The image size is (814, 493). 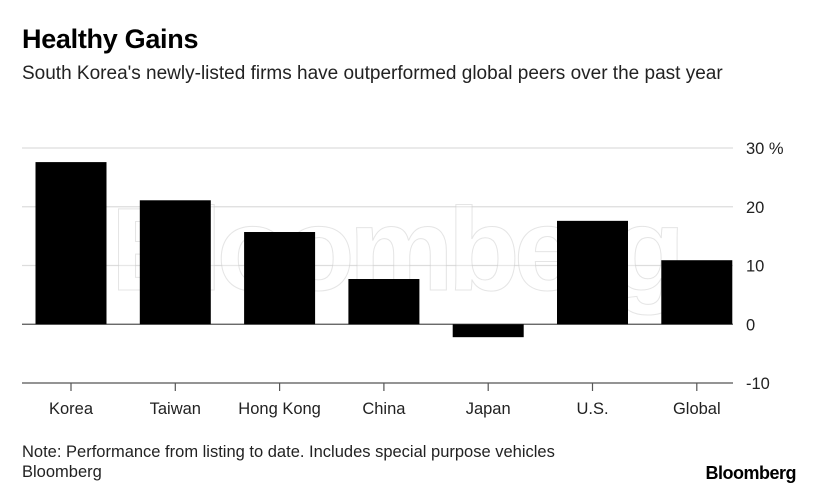 What do you see at coordinates (384, 409) in the screenshot?
I see `x-tick-label: China` at bounding box center [384, 409].